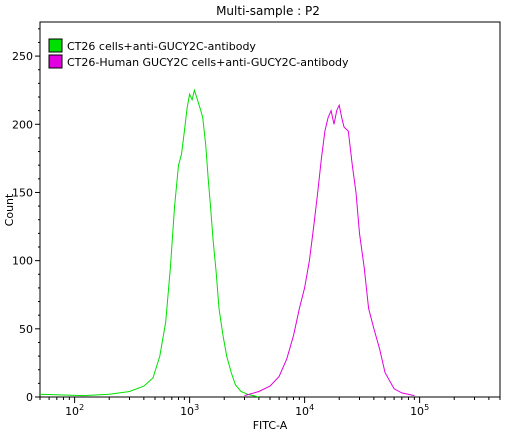  I want to click on y-tick-label: 150, so click(22, 192).